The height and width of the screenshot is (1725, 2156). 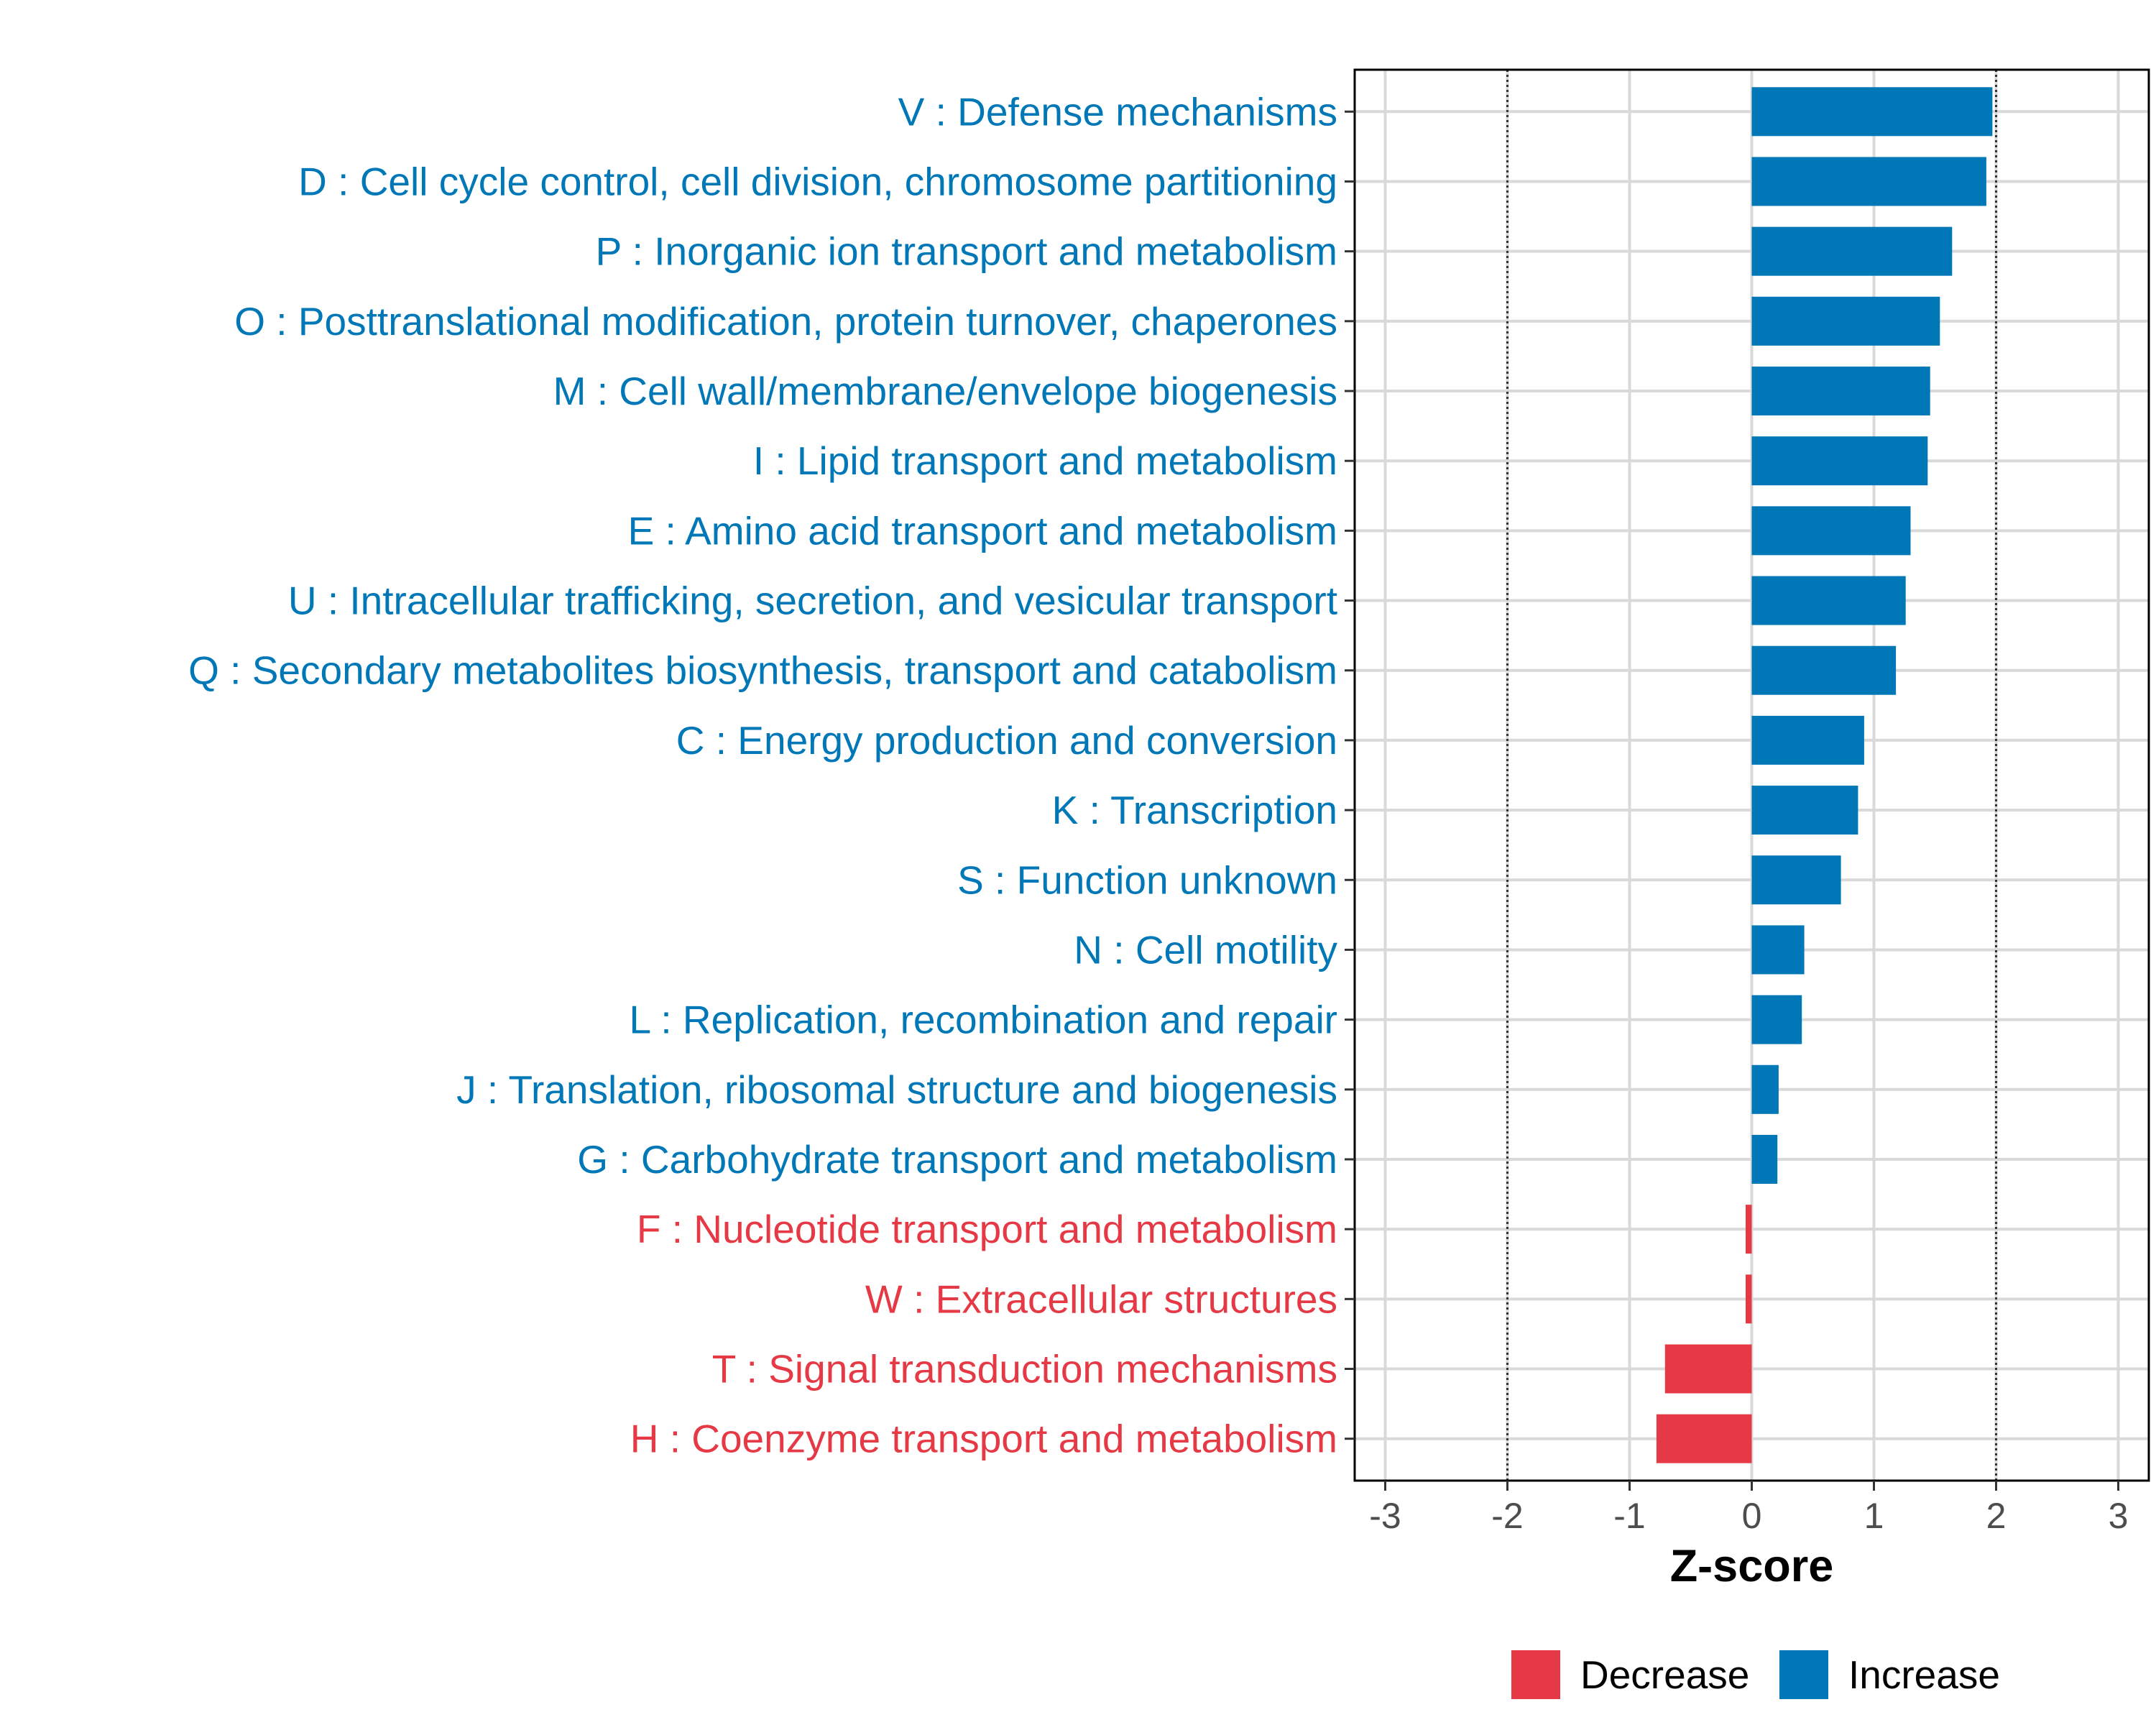 I want to click on x-tick-label: 3, so click(x=2119, y=1516).